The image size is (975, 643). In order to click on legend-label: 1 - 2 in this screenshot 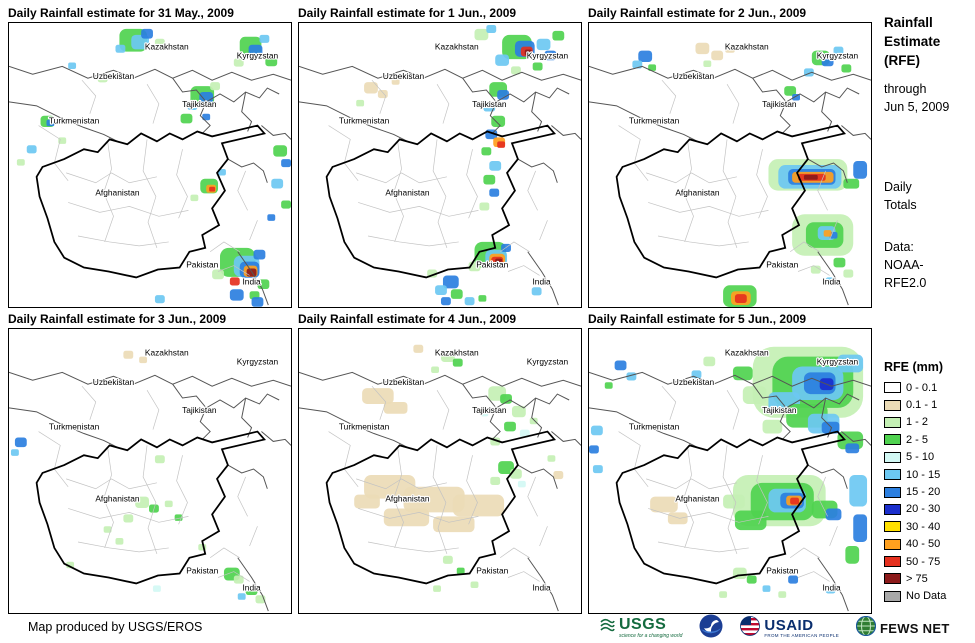, I will do `click(917, 422)`.